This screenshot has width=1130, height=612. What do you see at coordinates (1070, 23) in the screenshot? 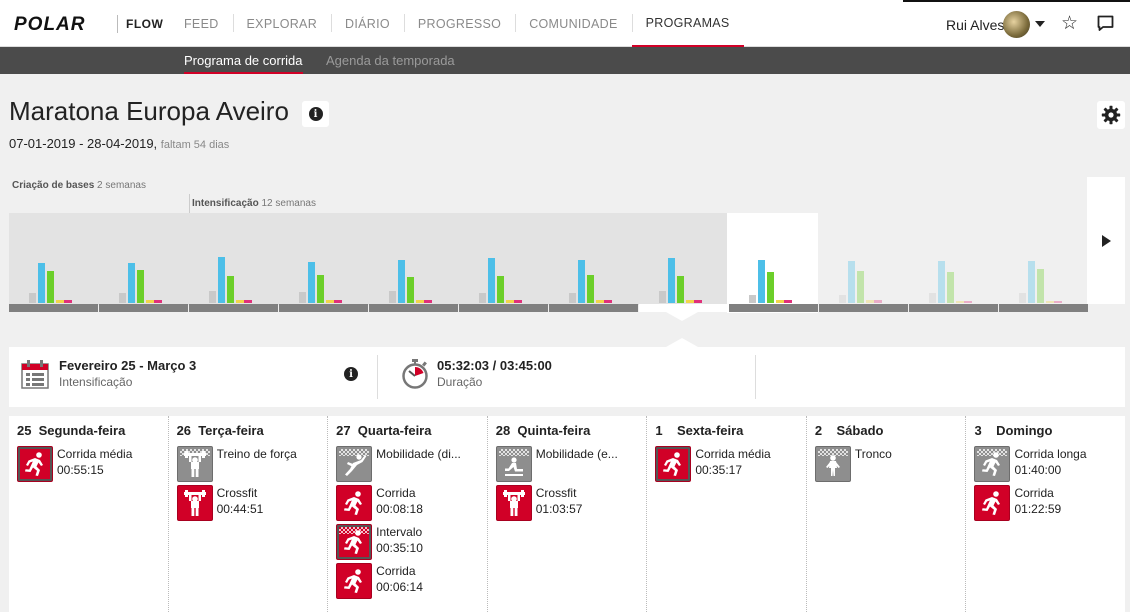
I see `star-icon: ☆` at bounding box center [1070, 23].